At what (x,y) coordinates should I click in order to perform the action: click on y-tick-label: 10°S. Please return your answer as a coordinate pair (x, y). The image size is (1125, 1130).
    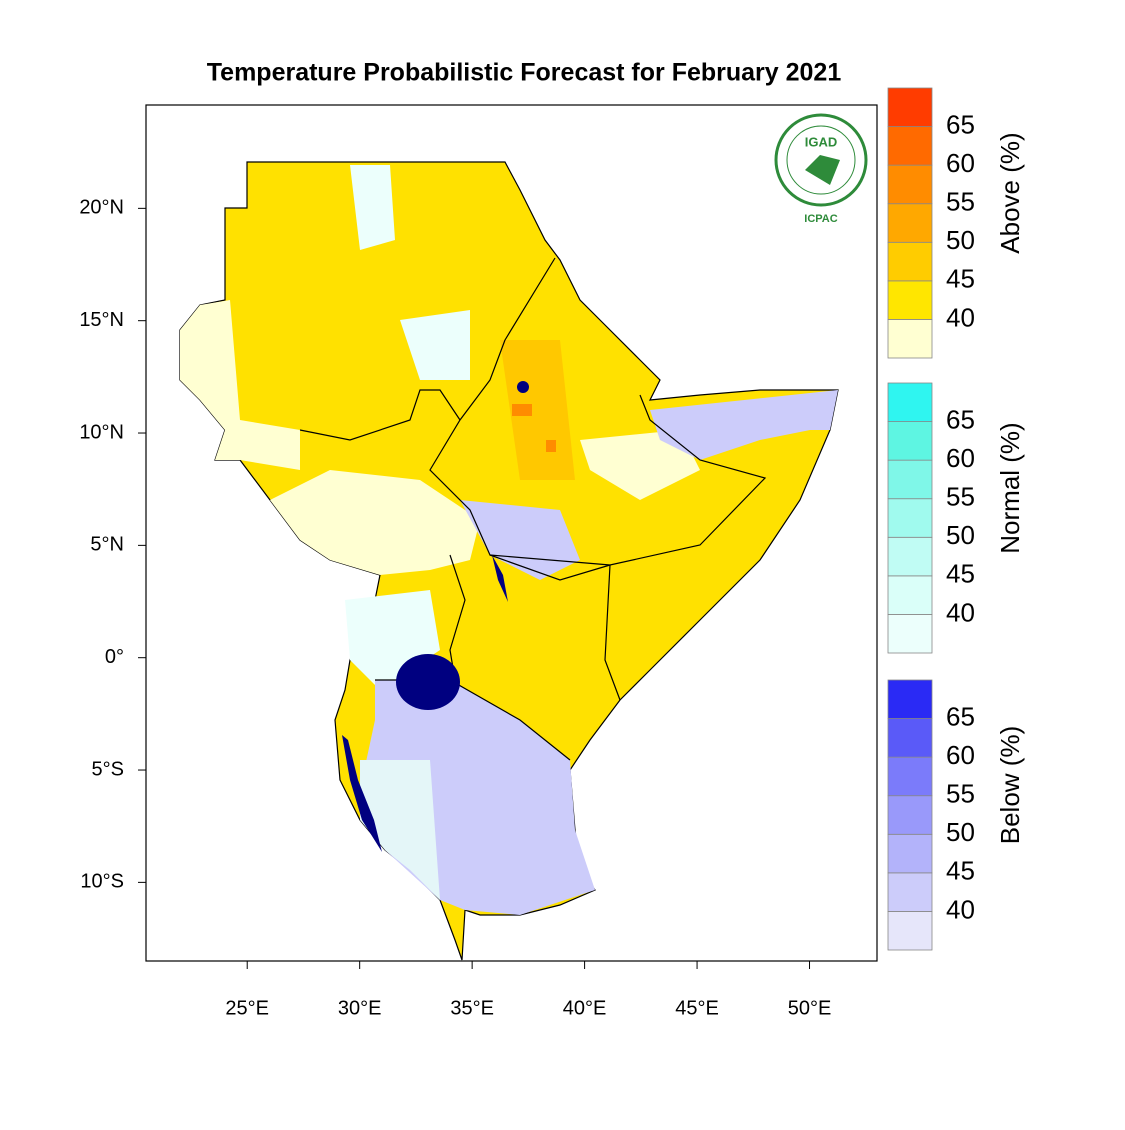
    Looking at the image, I should click on (102, 882).